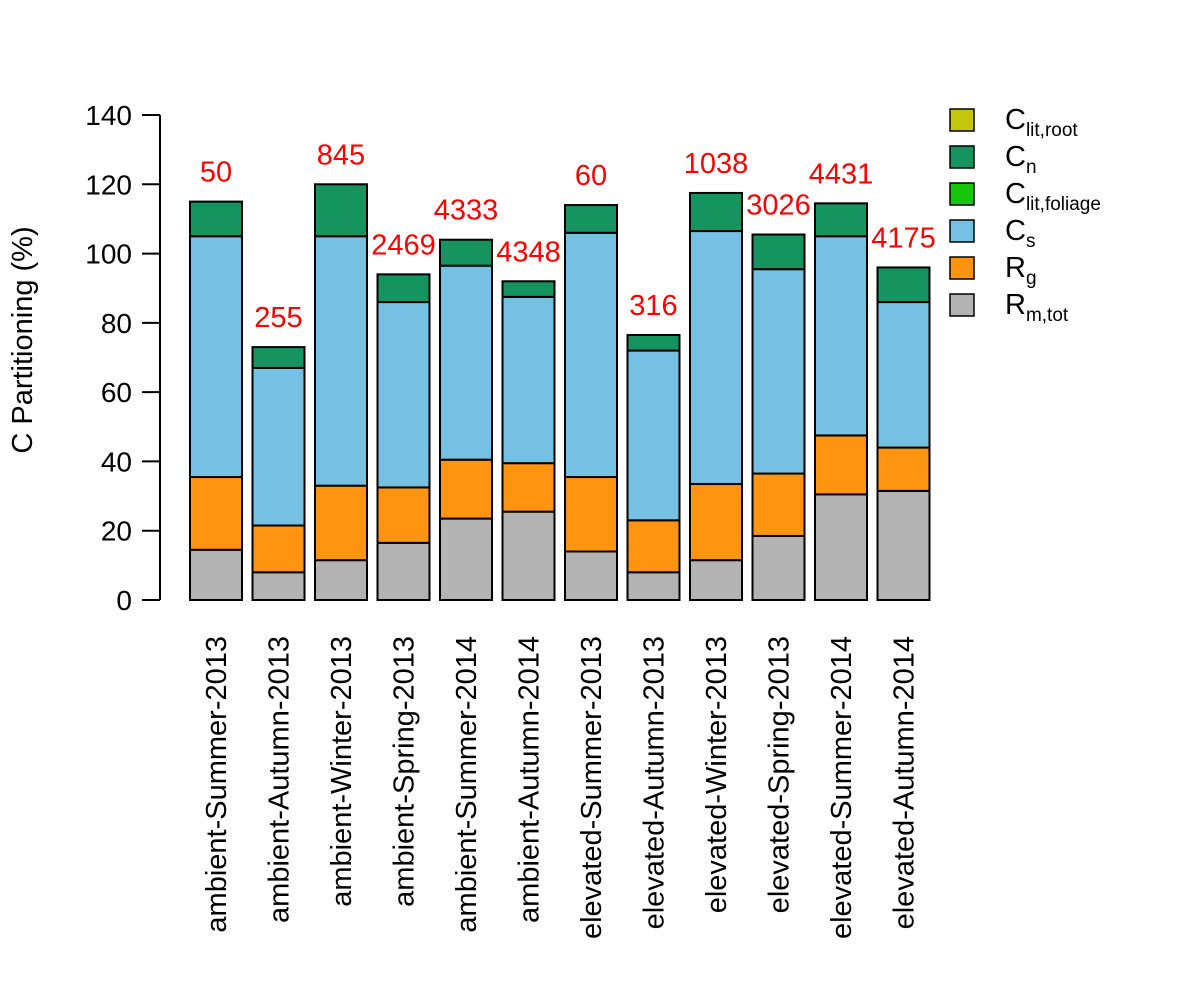 This screenshot has width=1200, height=1000. I want to click on legend-label: Rm,tot, so click(1037, 307).